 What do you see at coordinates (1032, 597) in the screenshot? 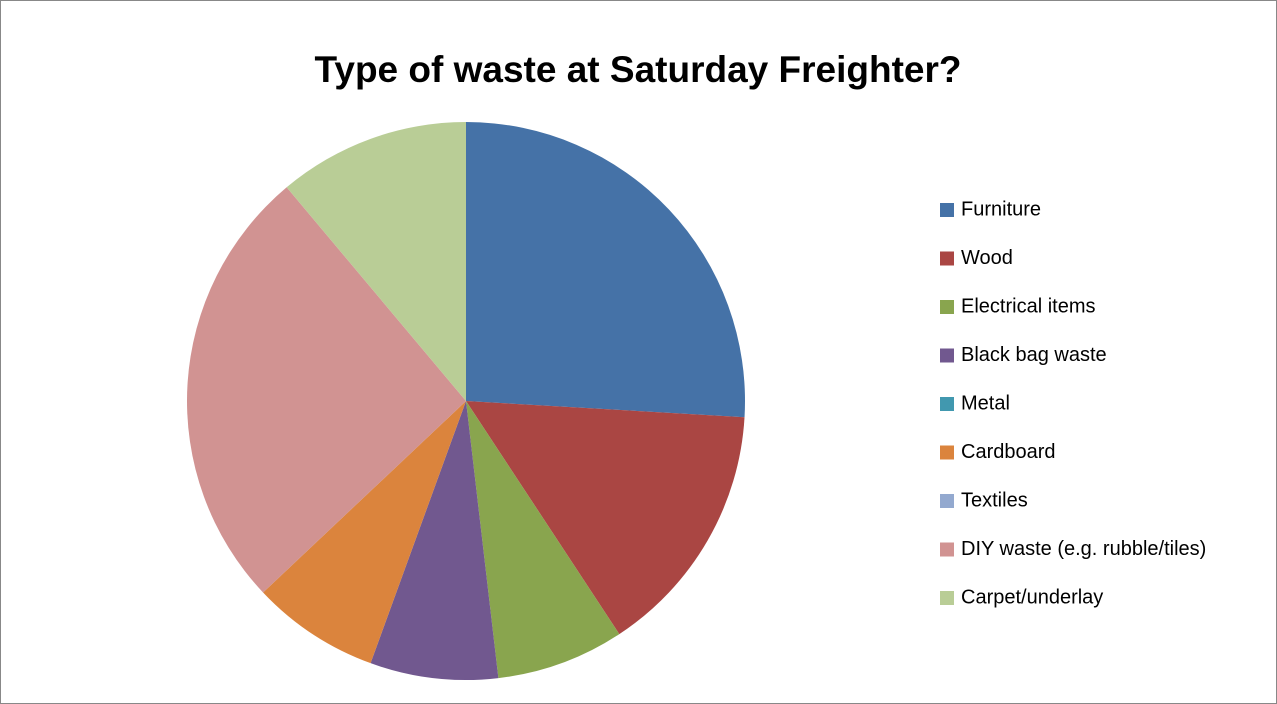
I see `legend-label: Carpet/underlay` at bounding box center [1032, 597].